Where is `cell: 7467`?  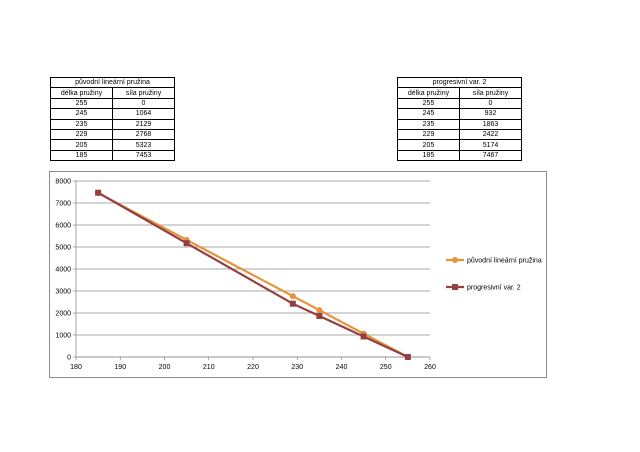 cell: 7467 is located at coordinates (490, 155).